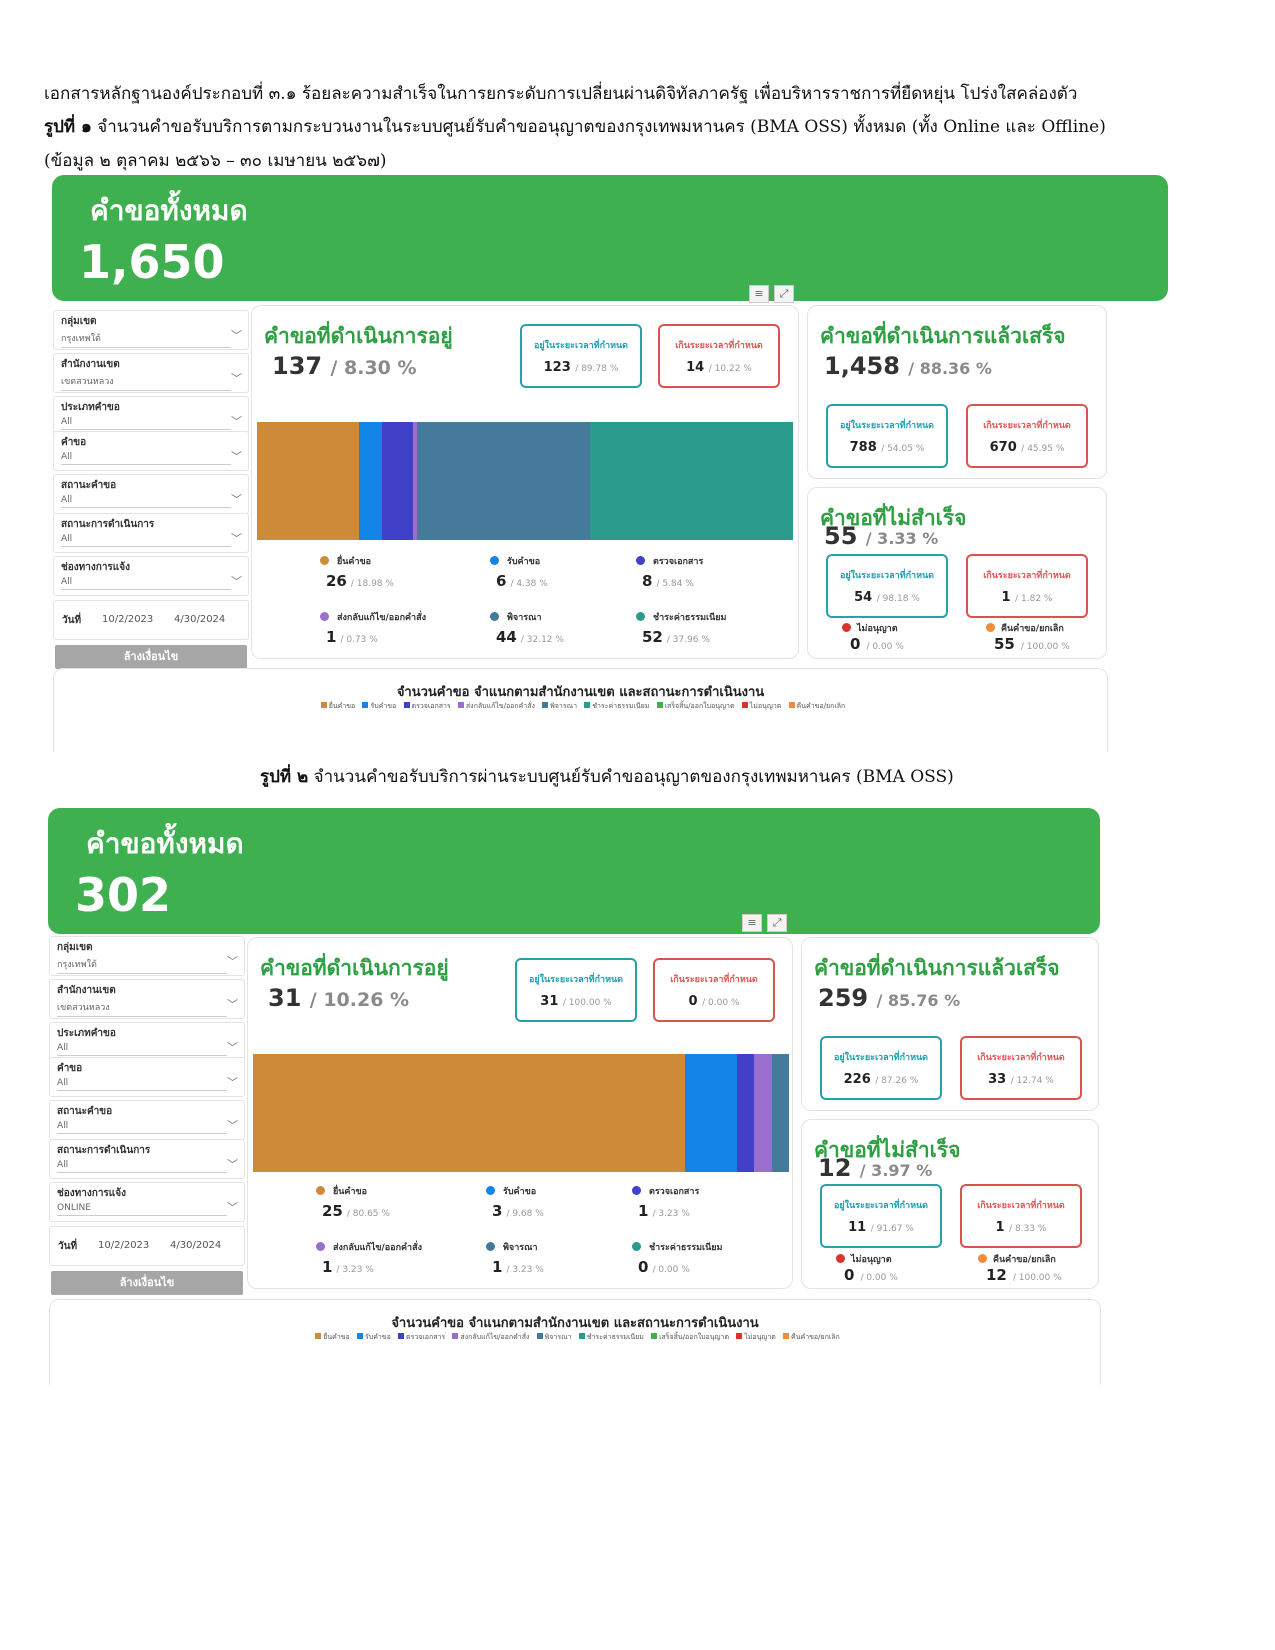  Describe the element at coordinates (896, 1170) in the screenshot. I see `failed-pct: / 3.97 %` at that location.